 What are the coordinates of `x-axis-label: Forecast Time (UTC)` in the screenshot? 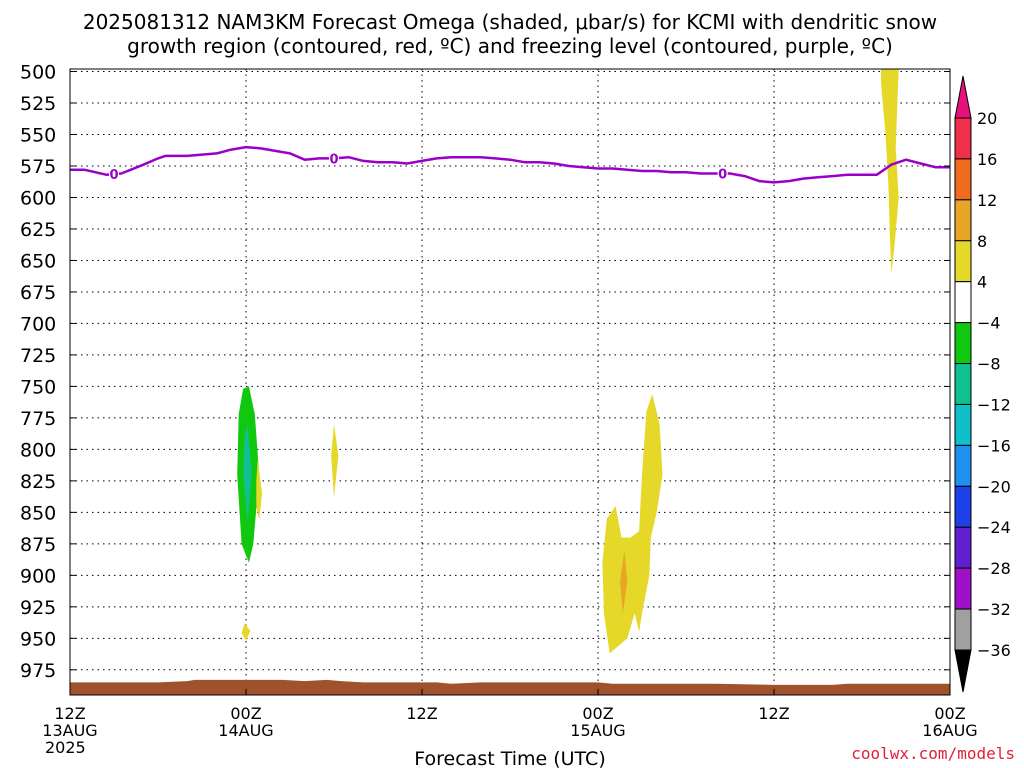 It's located at (509, 758).